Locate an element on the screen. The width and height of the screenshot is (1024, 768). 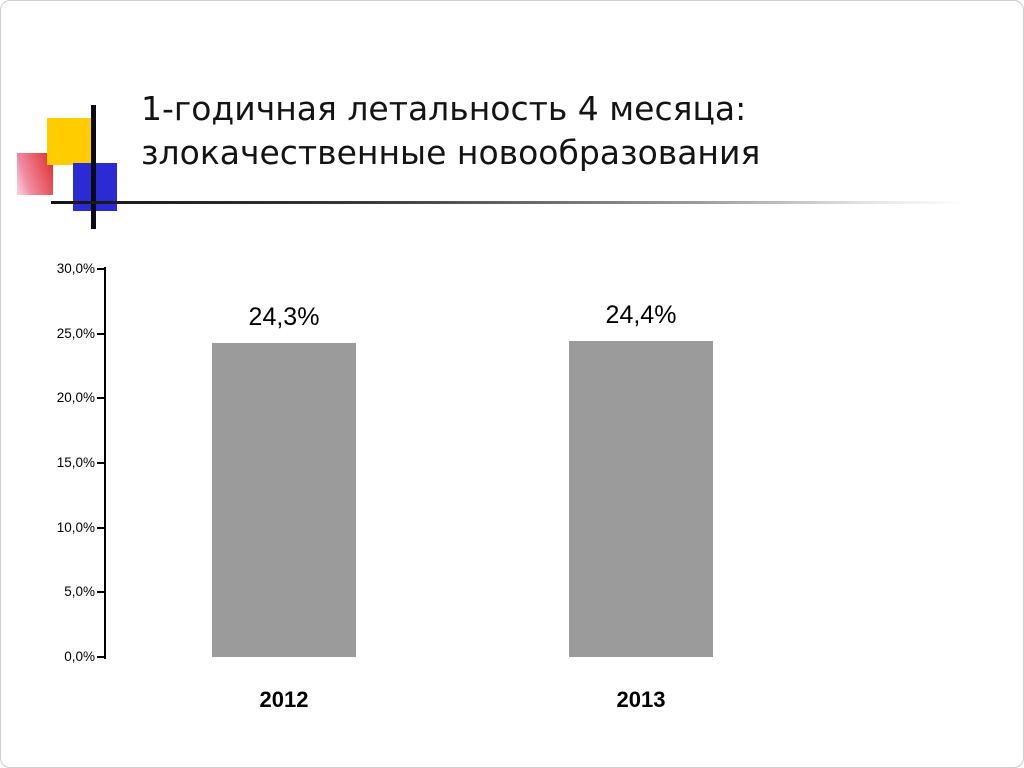
y-axis-tick-label: 30,0% is located at coordinates (75, 268).